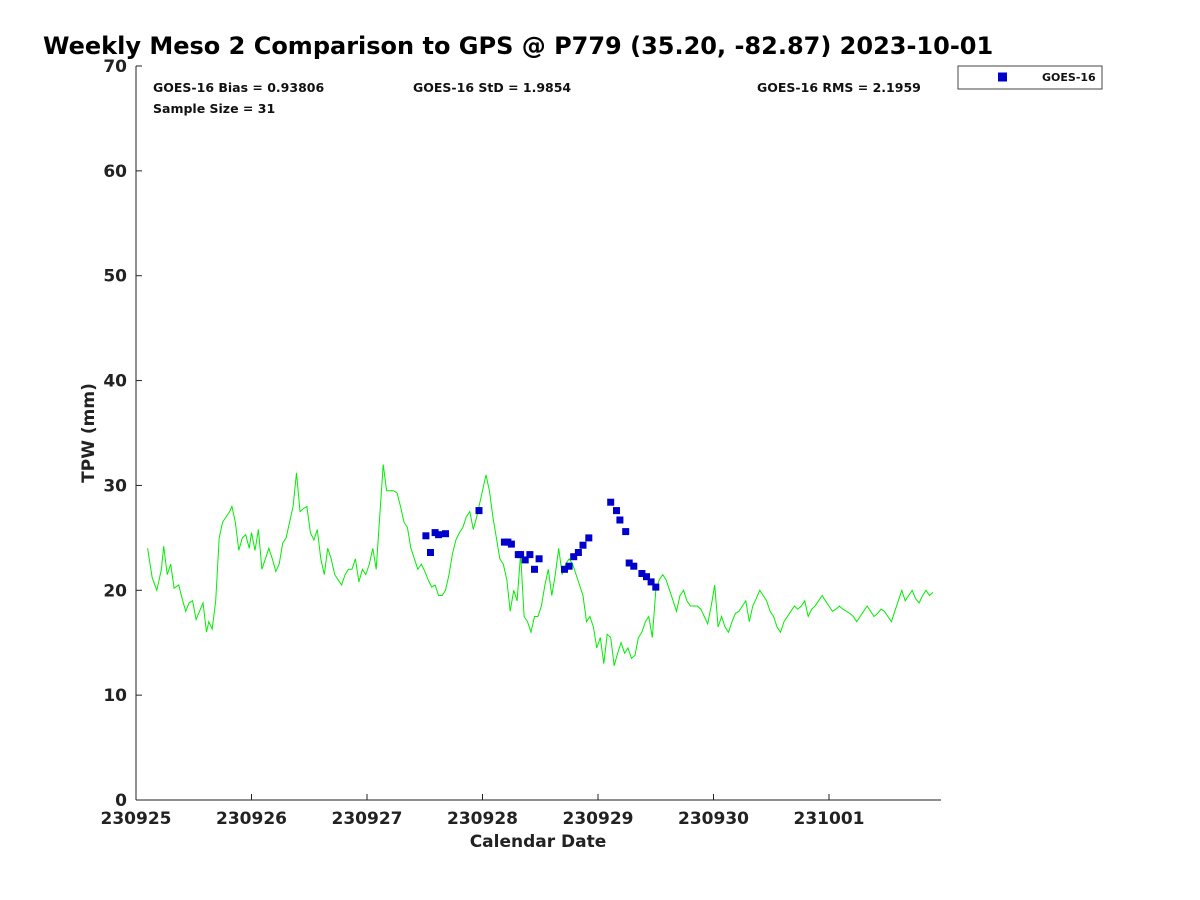 This screenshot has height=900, width=1200. Describe the element at coordinates (115, 172) in the screenshot. I see `y-tick-label: 60` at that location.